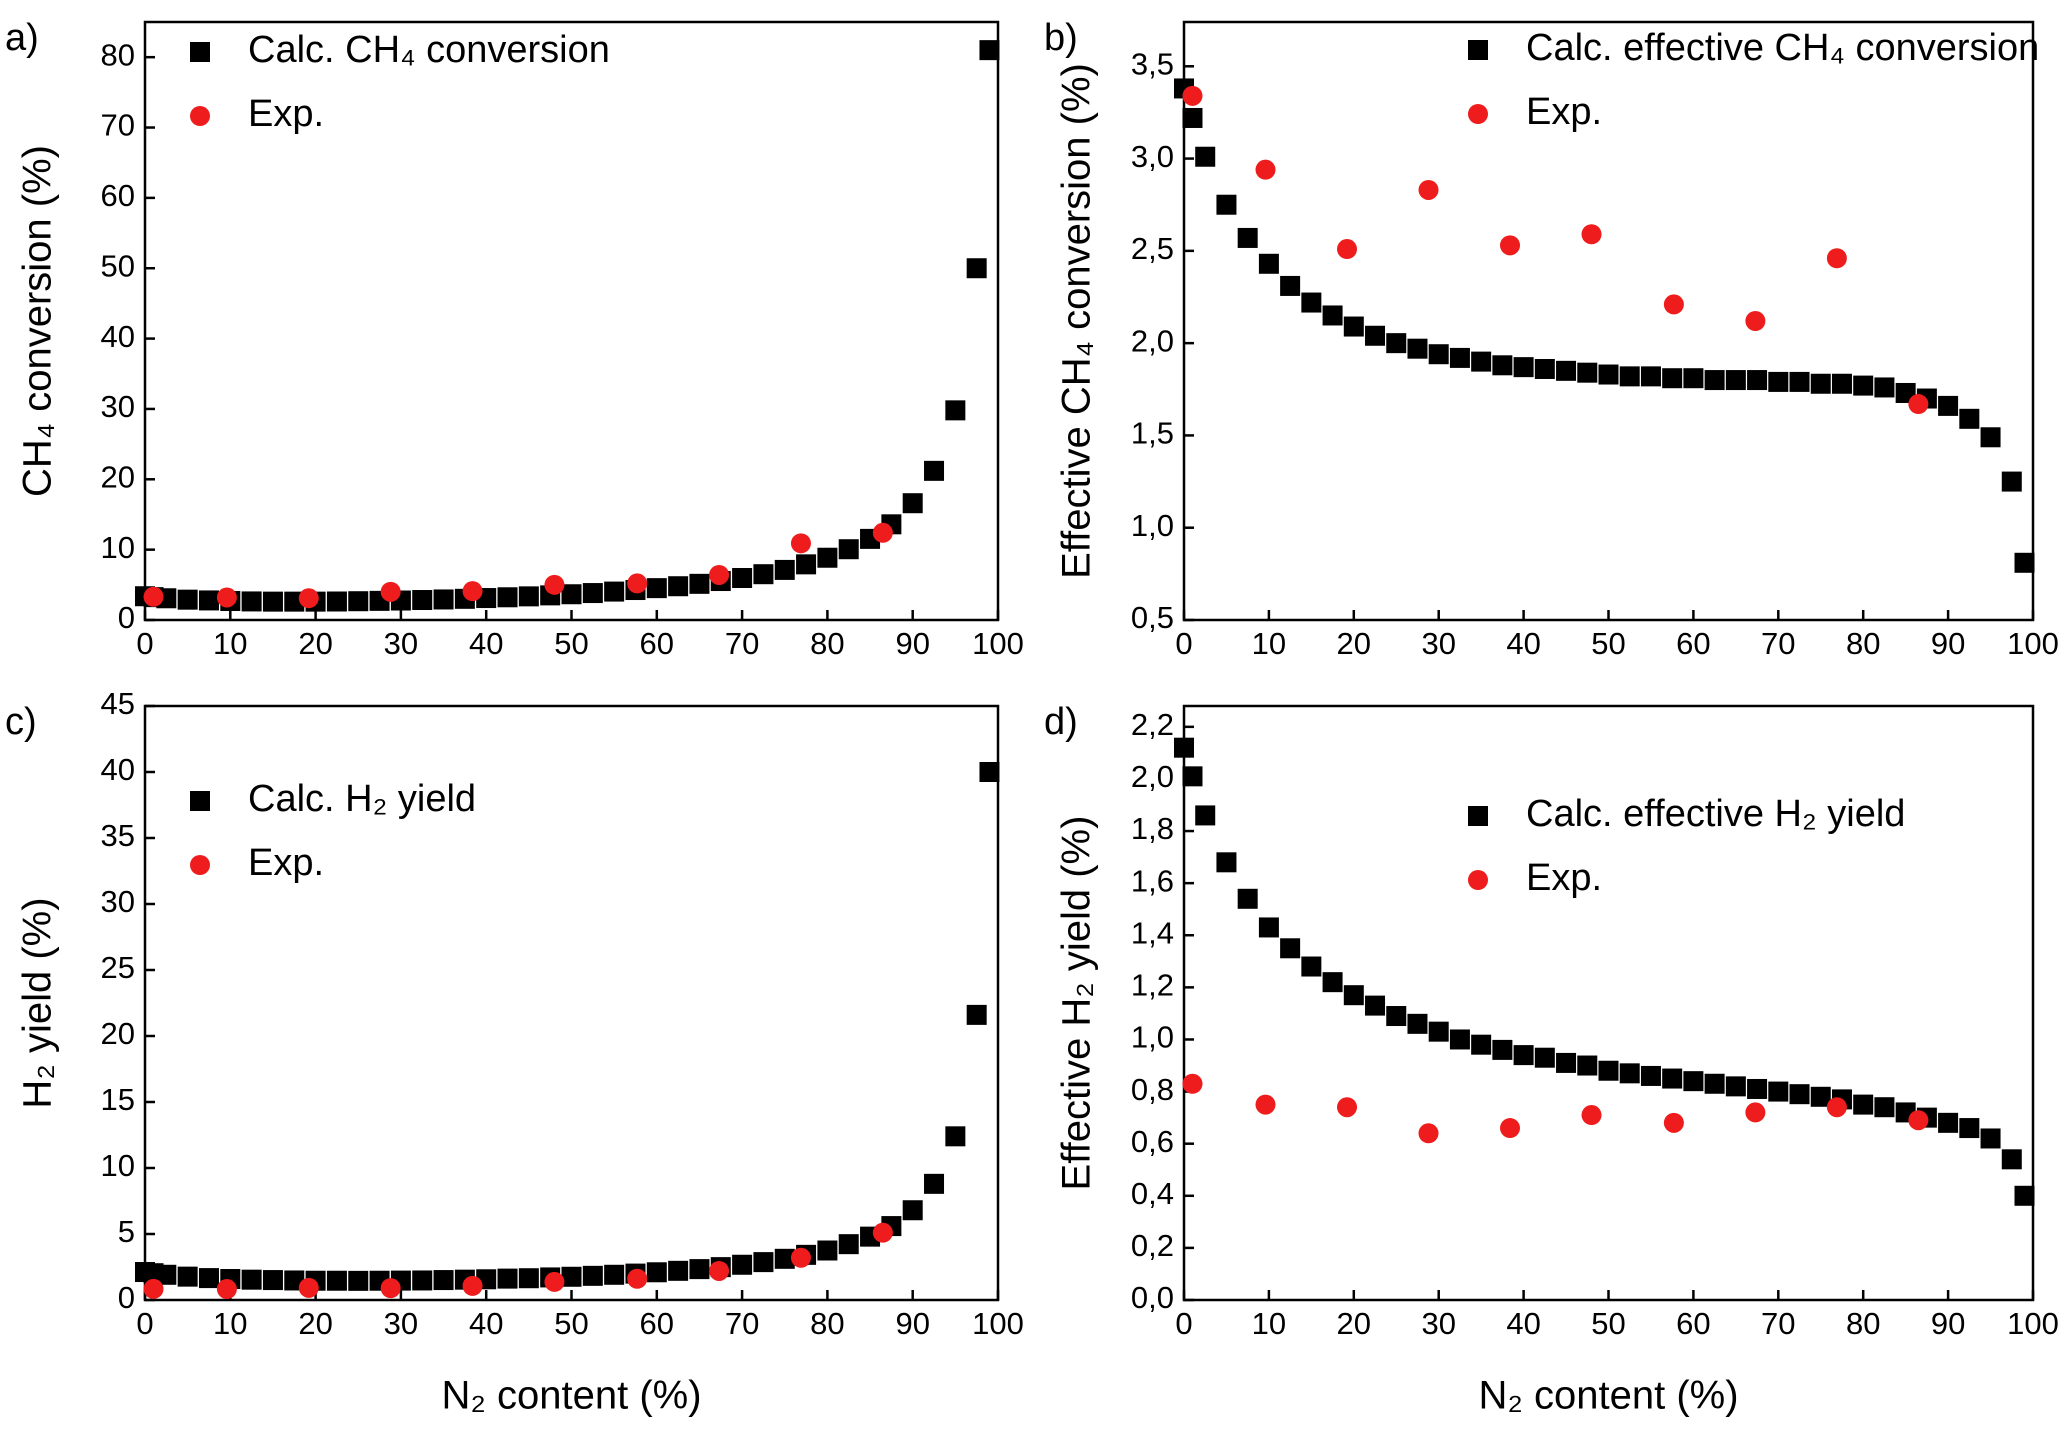 This screenshot has width=2070, height=1438. Describe the element at coordinates (118, 769) in the screenshot. I see `y-tick-label: 40` at that location.